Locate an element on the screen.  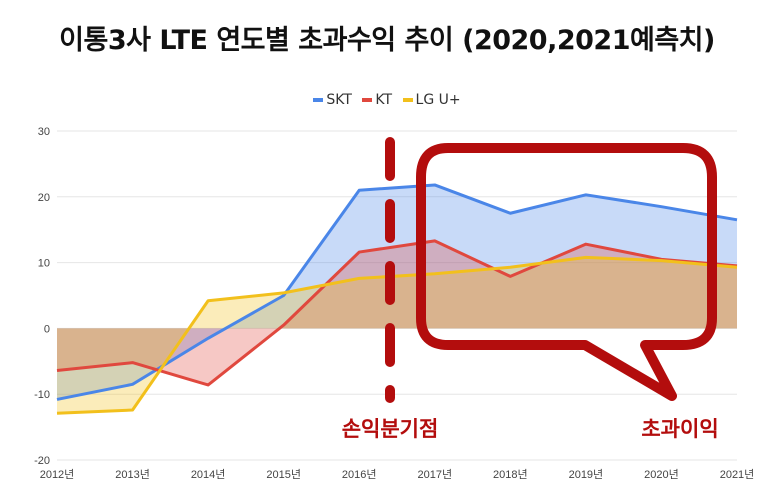
y-tick-label: -20 is located at coordinates (42, 461).